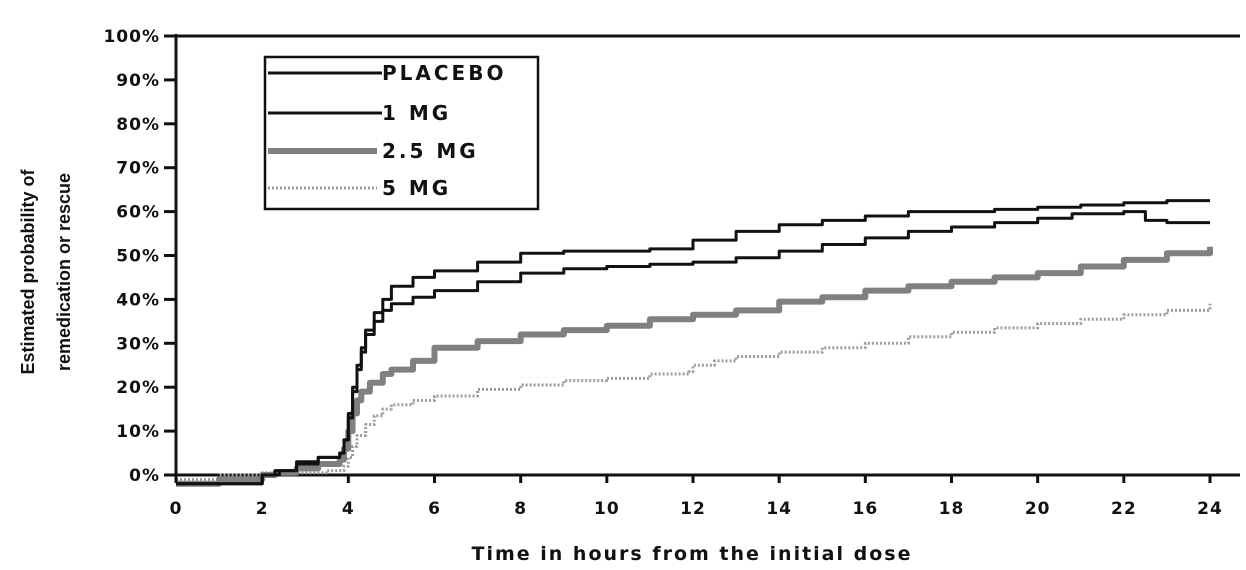 This screenshot has height=570, width=1246. What do you see at coordinates (138, 432) in the screenshot?
I see `y-tick-label: 10%` at bounding box center [138, 432].